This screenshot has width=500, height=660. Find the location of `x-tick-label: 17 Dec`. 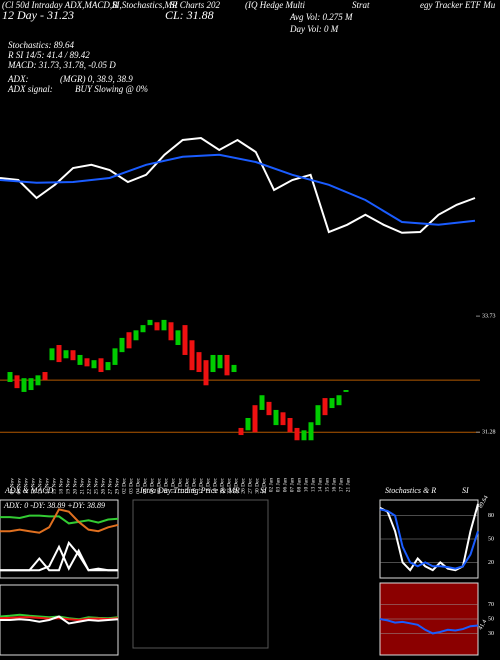

x-tick-label: 17 Dec is located at coordinates (201, 485).